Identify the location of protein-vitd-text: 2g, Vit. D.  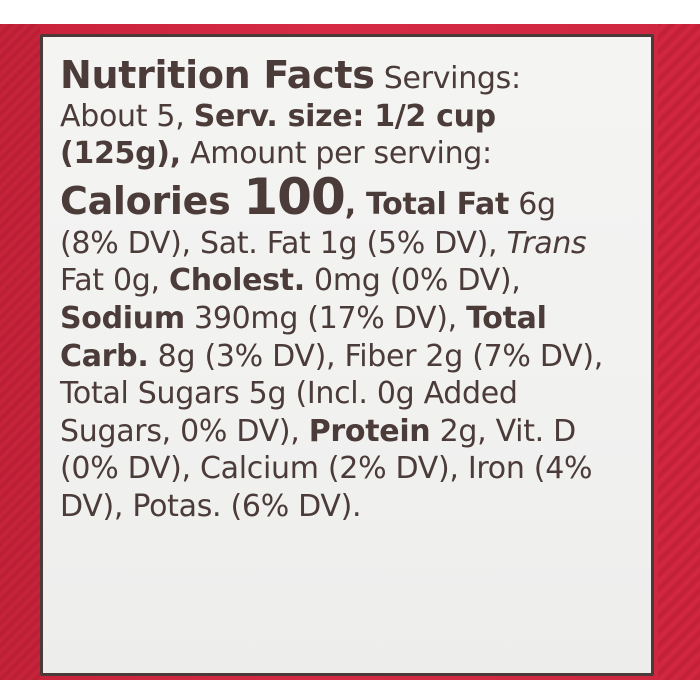
(503, 431).